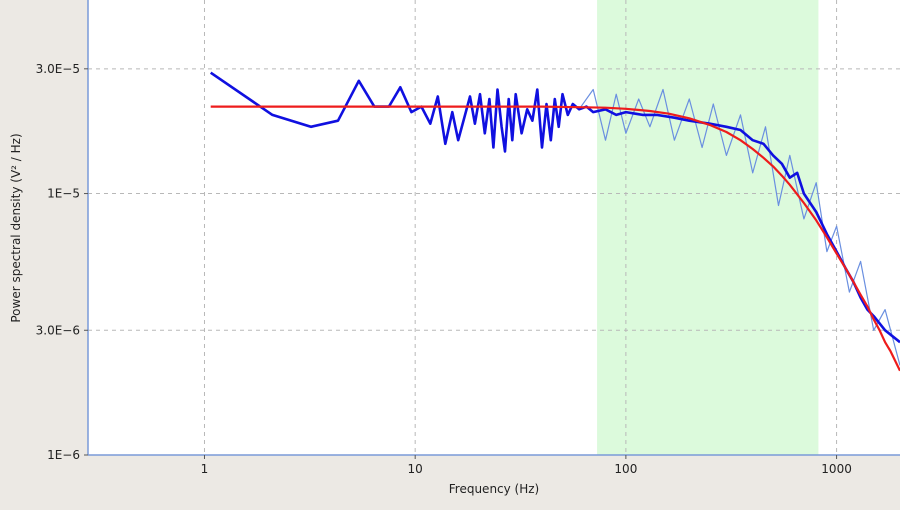 The height and width of the screenshot is (510, 900). I want to click on y-axis-title: Power spectral density (V² / Hz), so click(16, 227).